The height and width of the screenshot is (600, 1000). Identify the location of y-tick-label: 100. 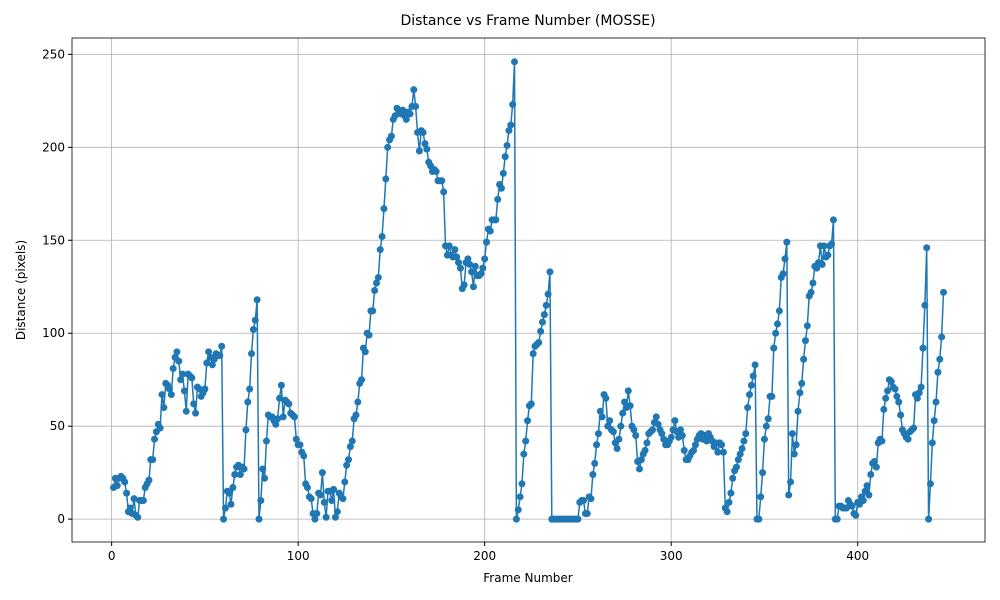
(53, 333).